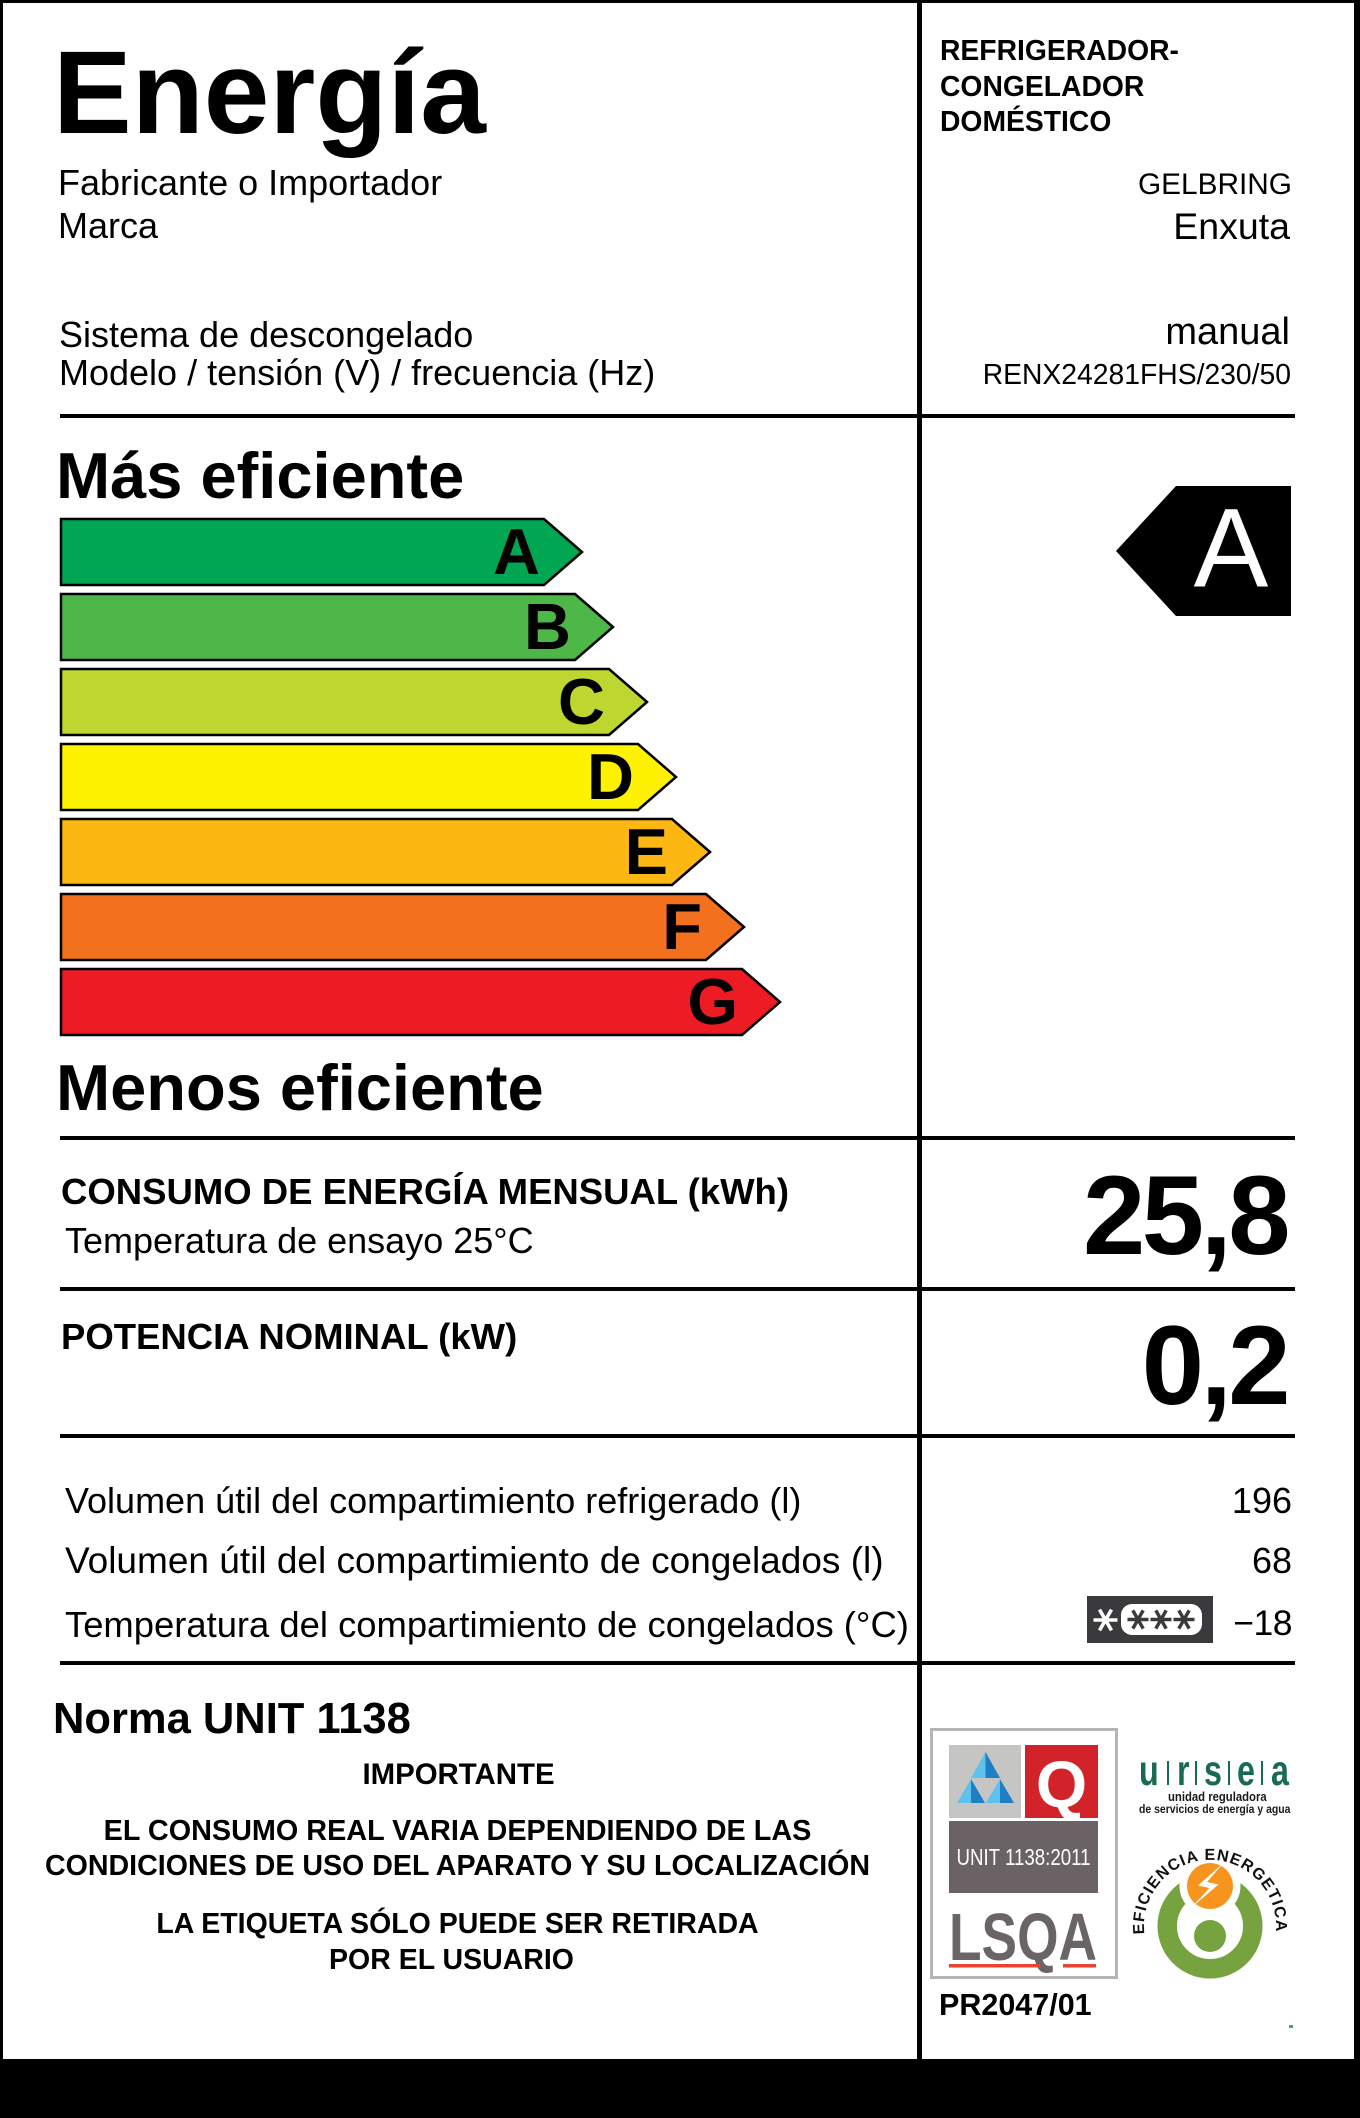 This screenshot has width=1360, height=2118. Describe the element at coordinates (682, 926) in the screenshot. I see `svg-text: F` at that location.